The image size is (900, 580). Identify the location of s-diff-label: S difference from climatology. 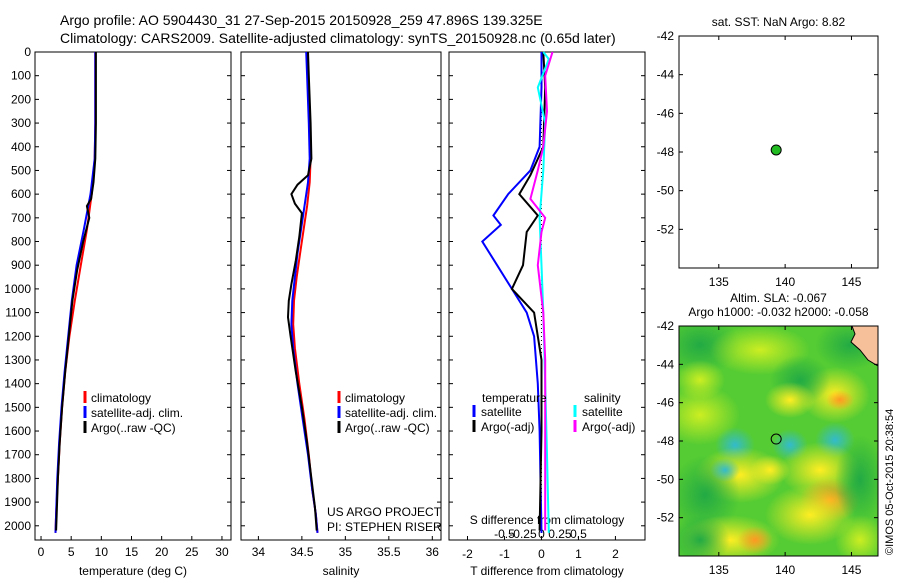
(547, 520).